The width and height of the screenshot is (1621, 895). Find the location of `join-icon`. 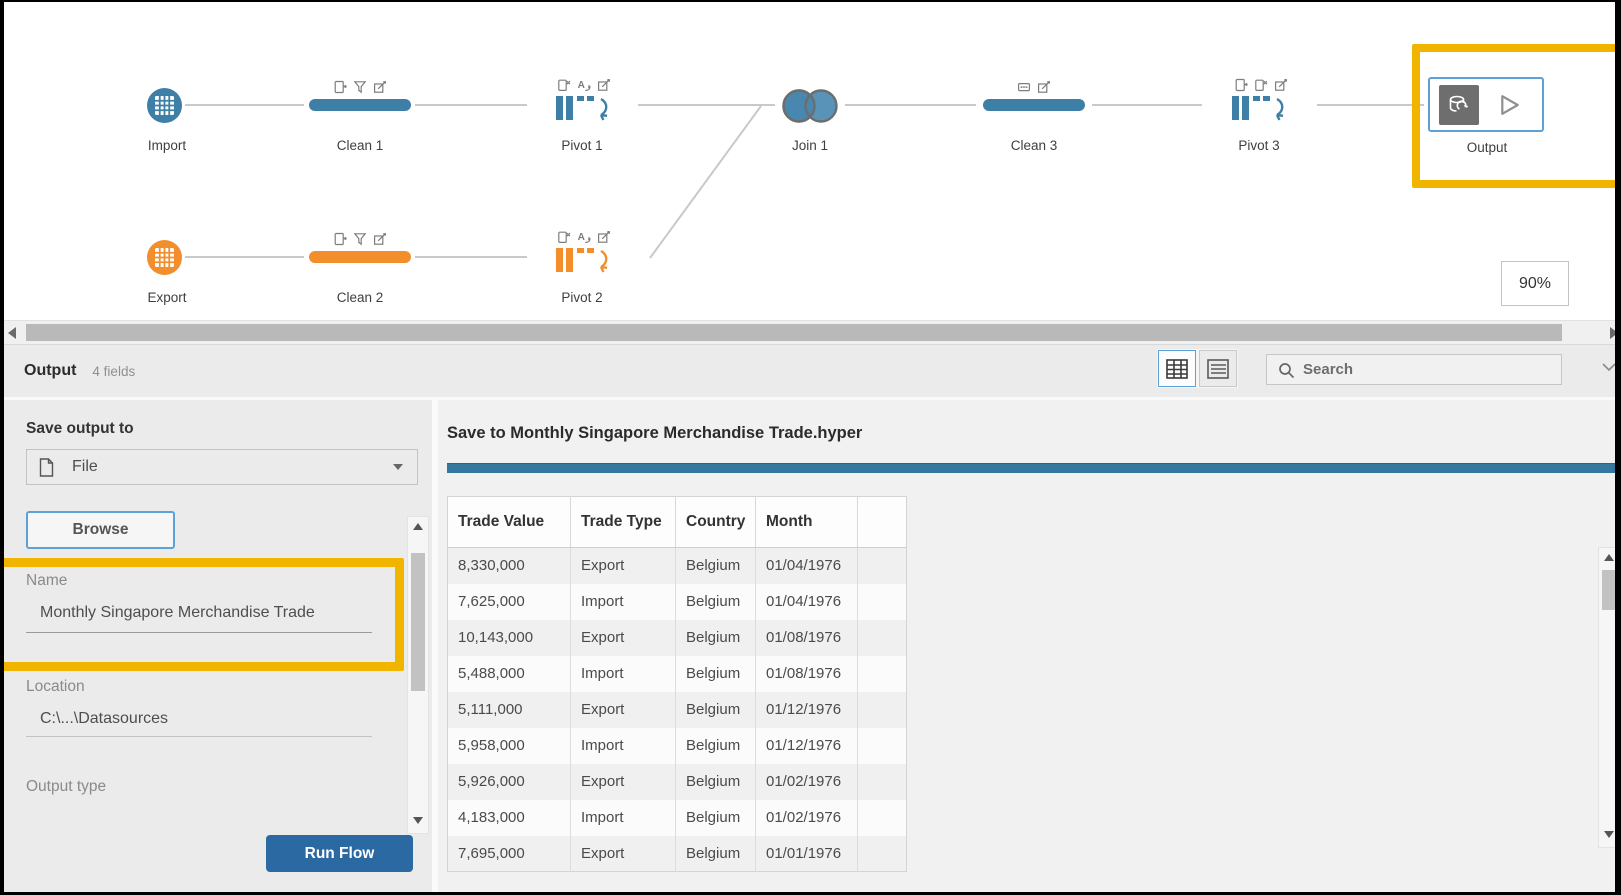

join-icon is located at coordinates (810, 106).